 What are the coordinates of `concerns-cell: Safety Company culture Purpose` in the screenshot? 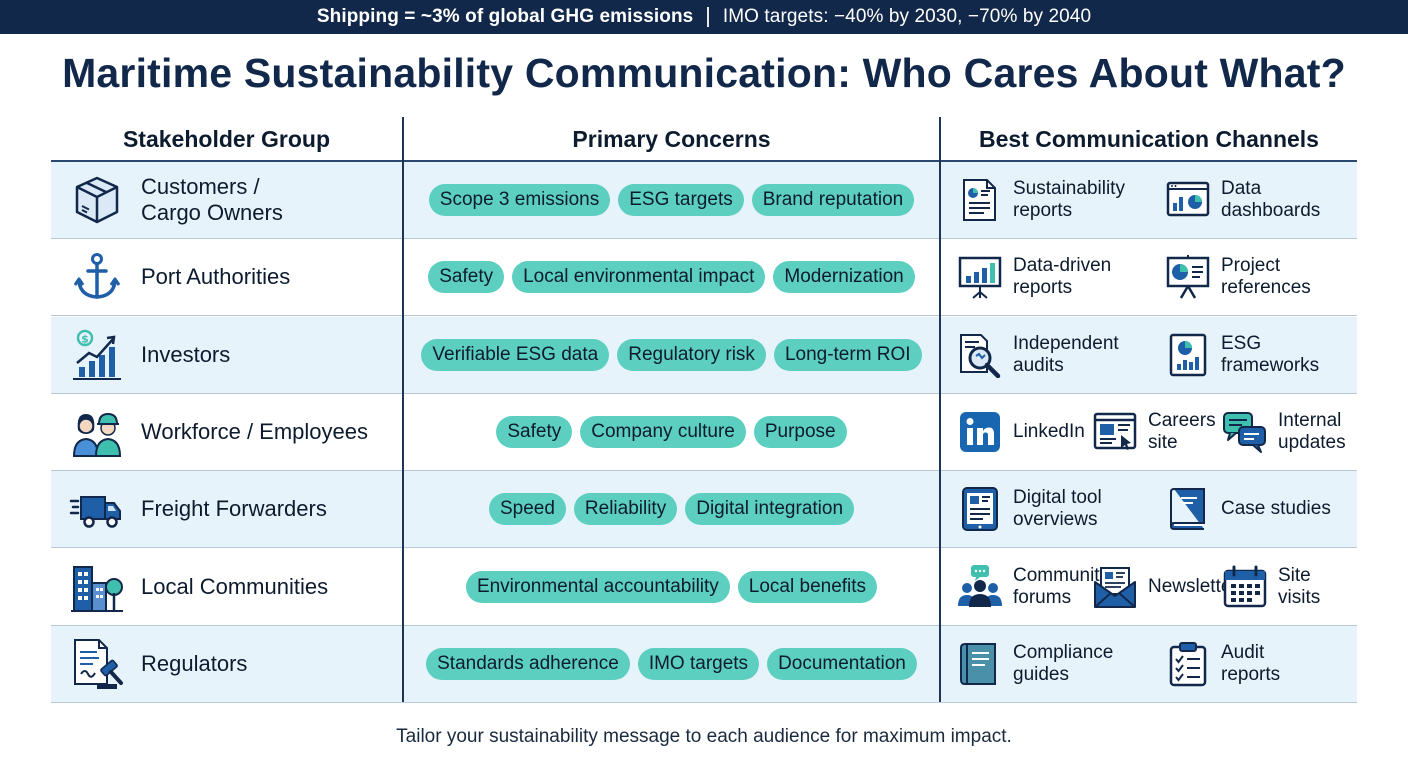 It's located at (671, 432).